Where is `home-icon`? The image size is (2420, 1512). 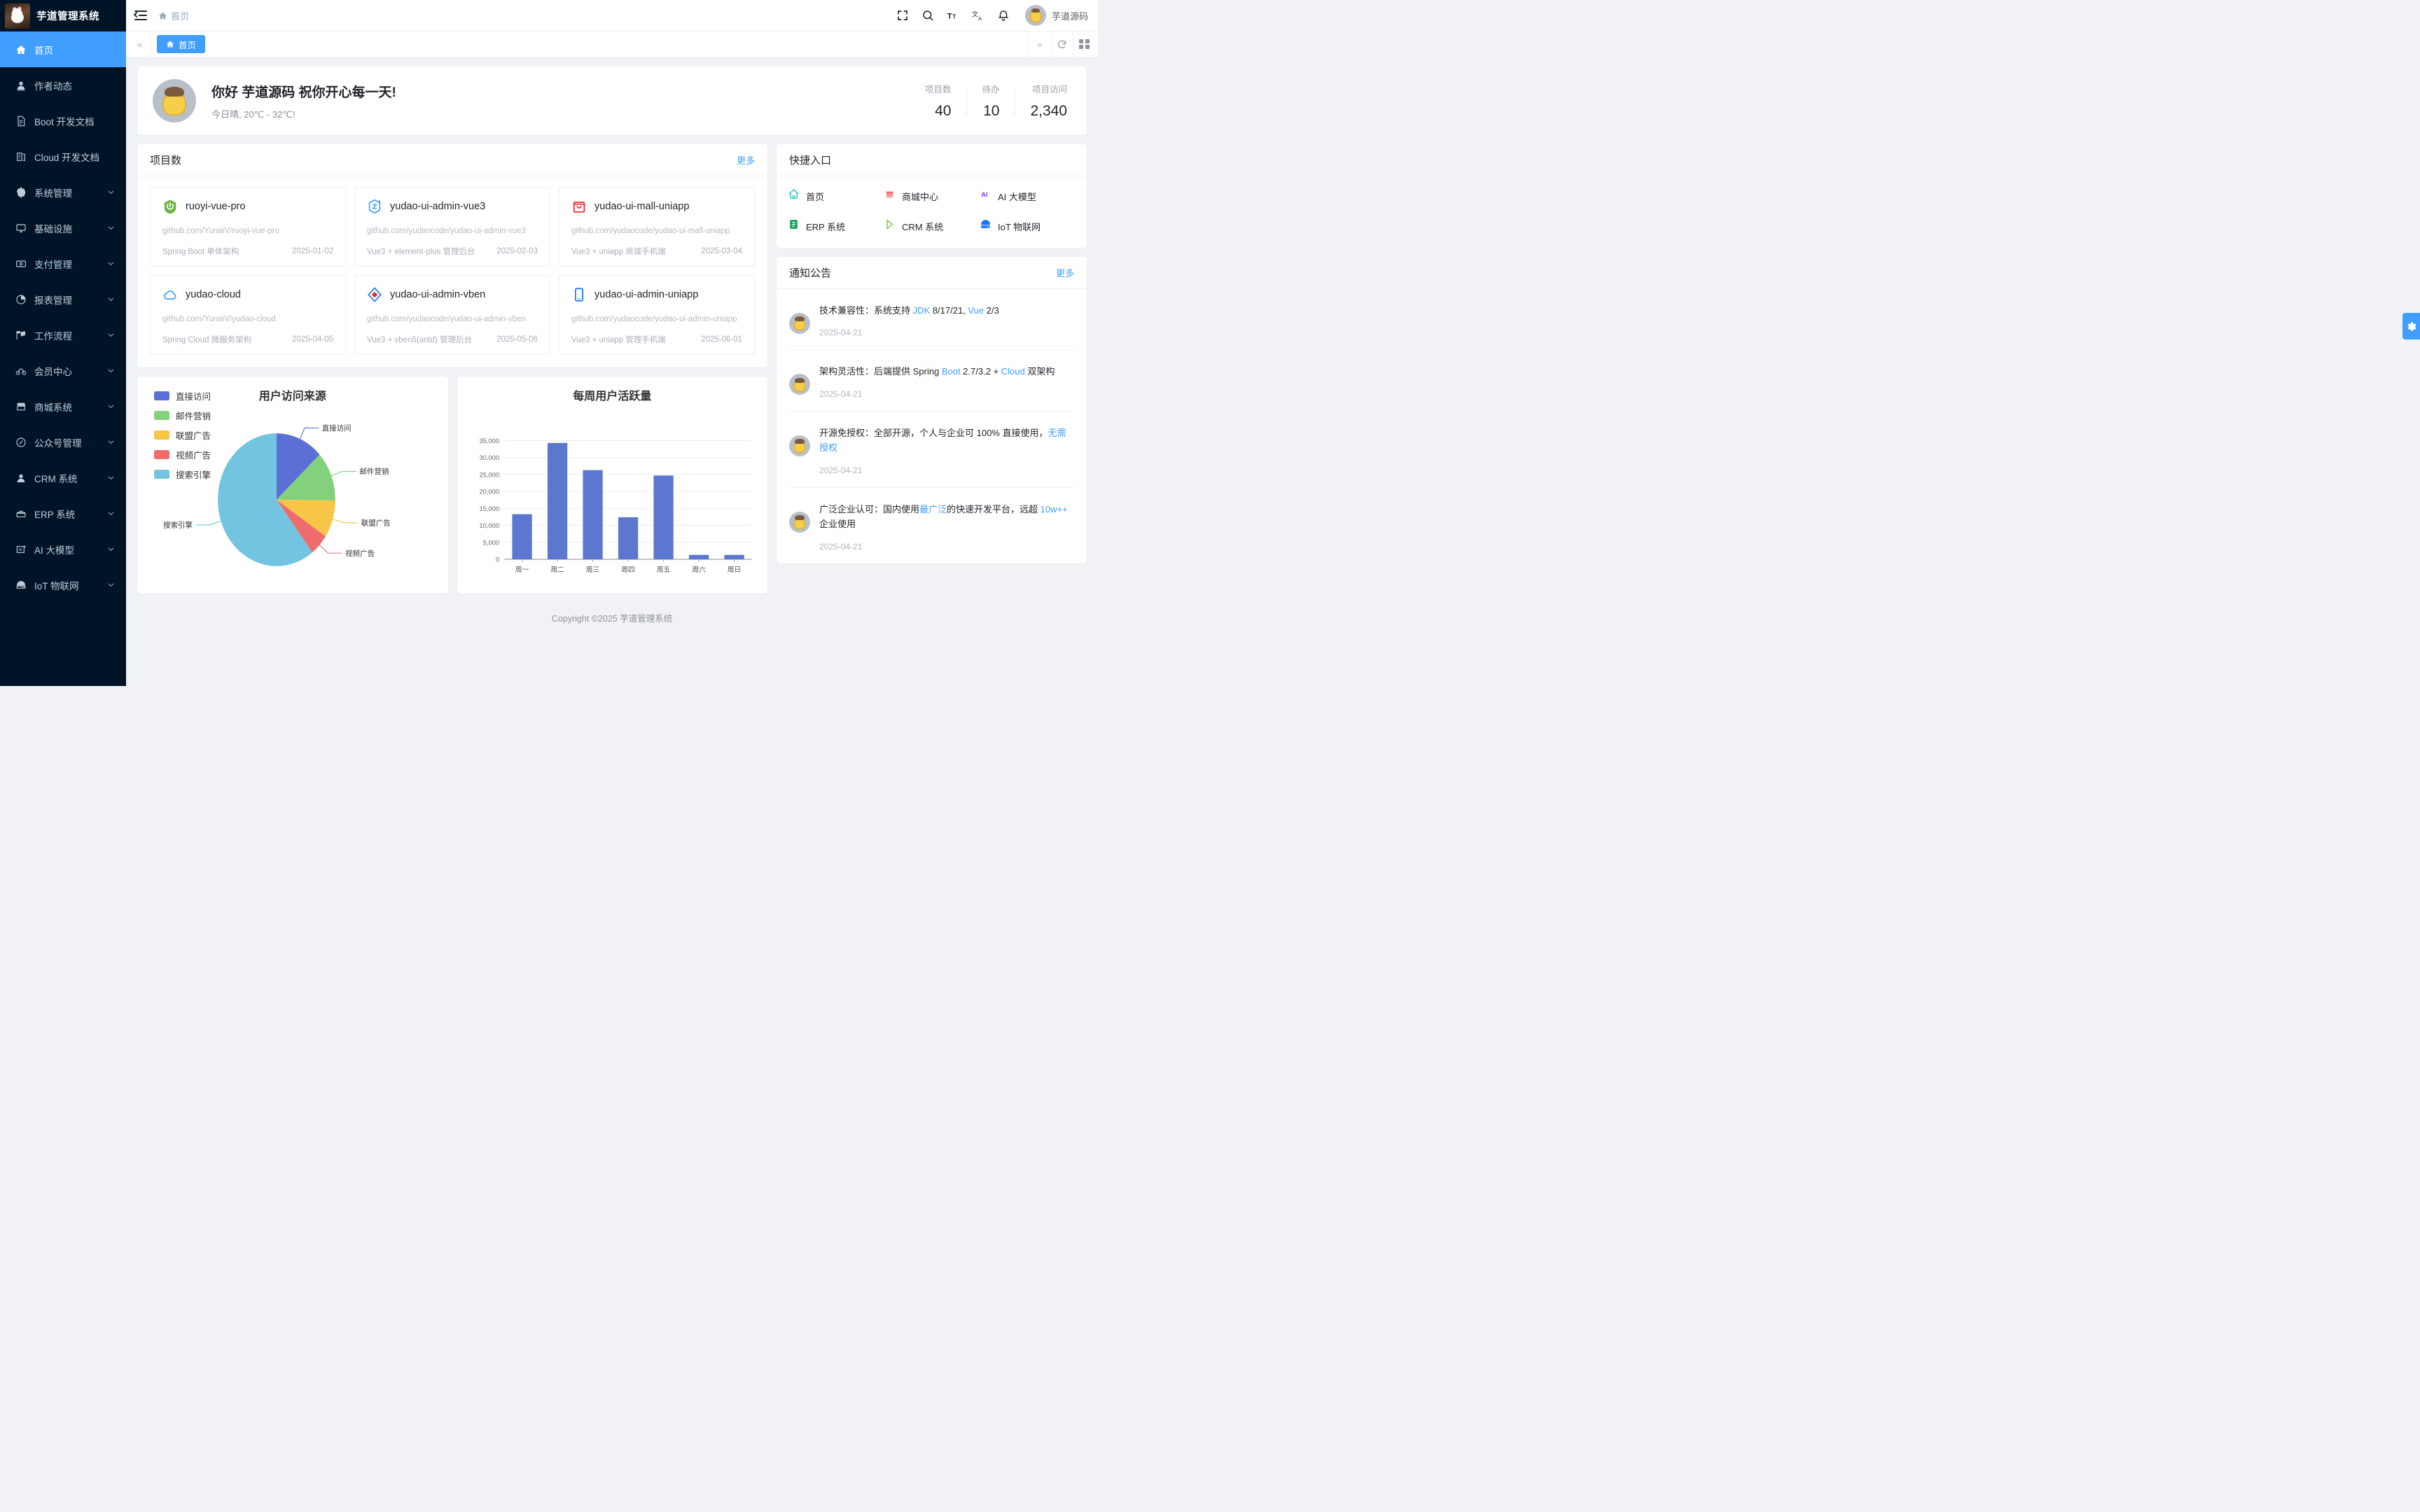
home-icon is located at coordinates (21, 49).